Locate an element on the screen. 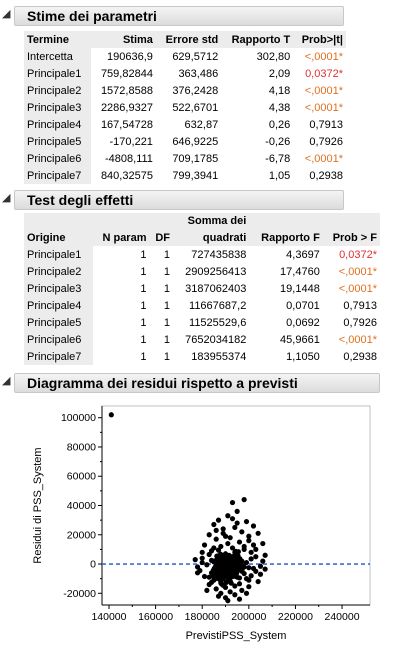 Image resolution: width=411 pixels, height=646 pixels. col-origine: Origine is located at coordinates (58, 237).